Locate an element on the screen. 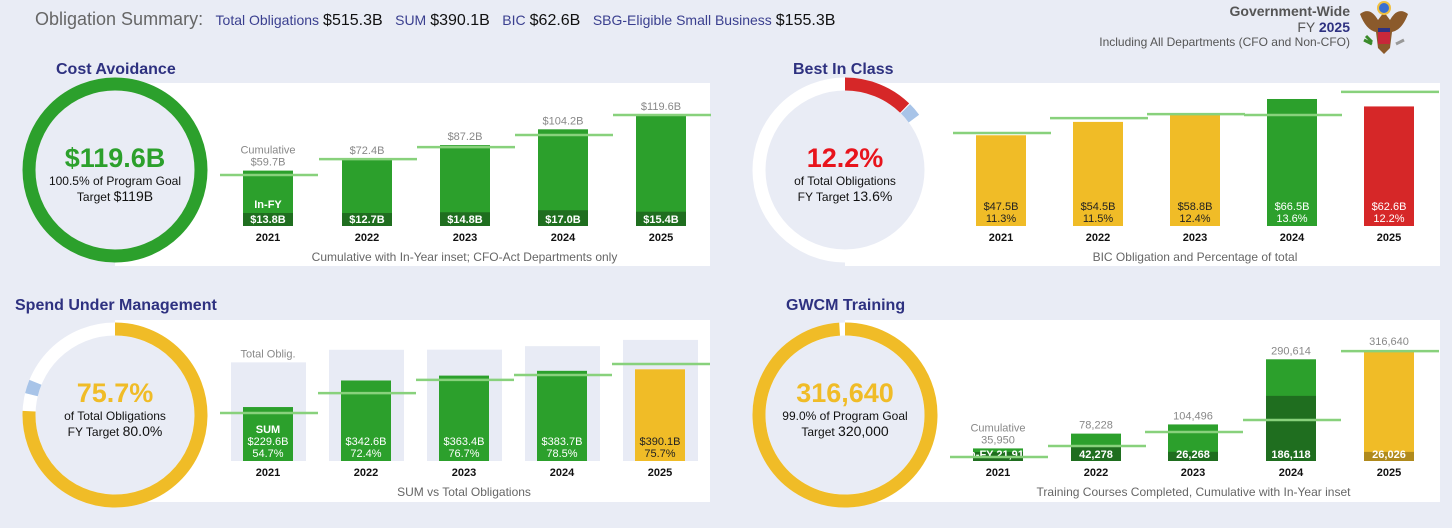  in-year-label: $13.8B is located at coordinates (268, 220).